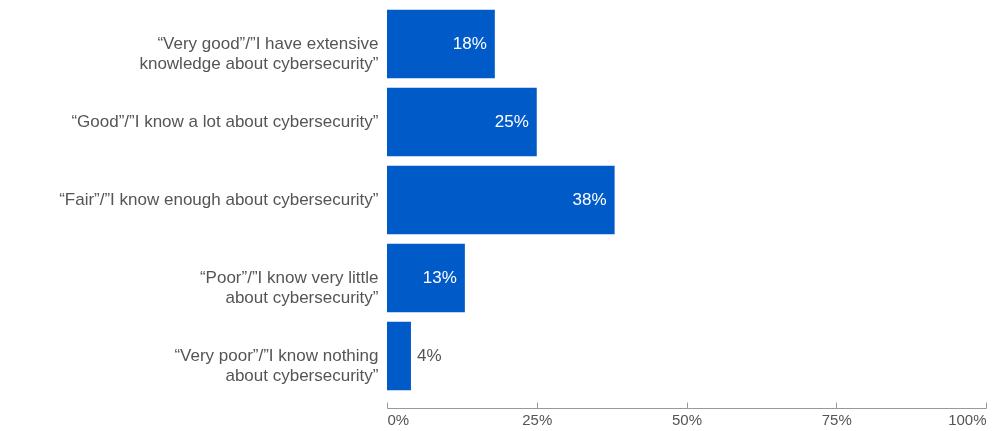 The height and width of the screenshot is (431, 1008). I want to click on y-tick-label: “Very poor”/”I know nothing about cybersecurity”, so click(276, 365).